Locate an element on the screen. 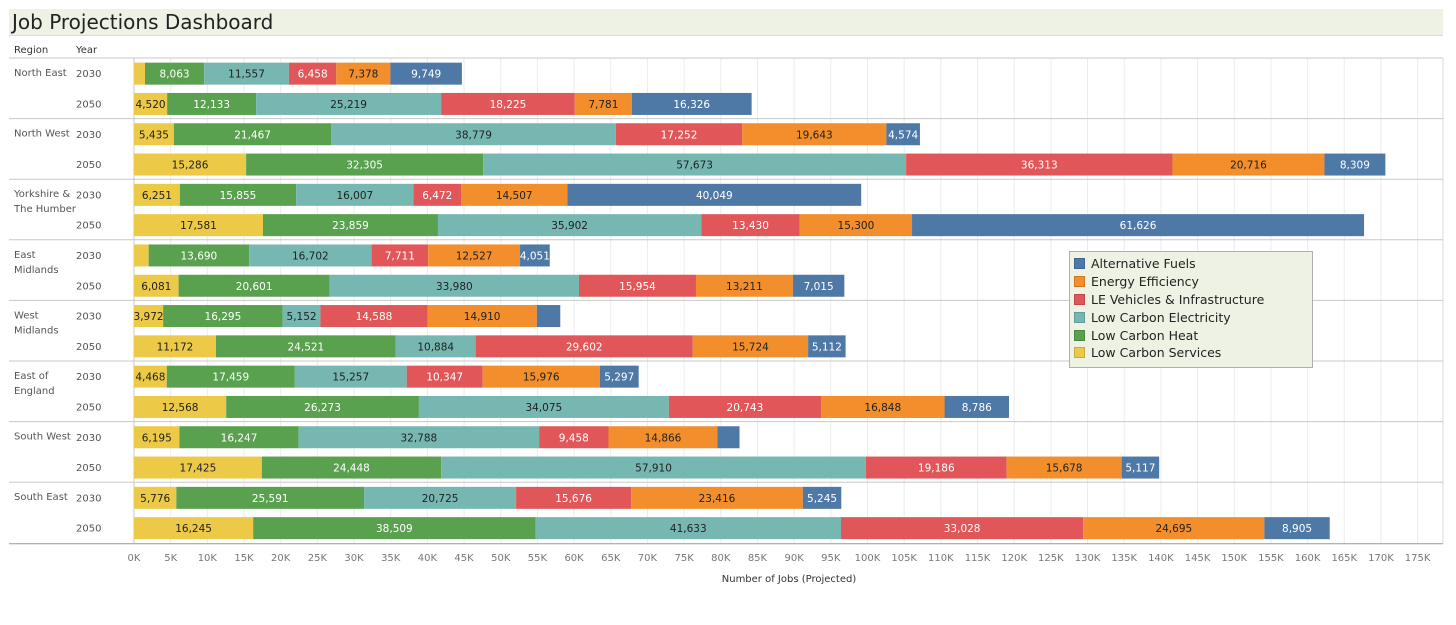 This screenshot has height=625, width=1456. legend-item: Energy Efficiency is located at coordinates (1193, 282).